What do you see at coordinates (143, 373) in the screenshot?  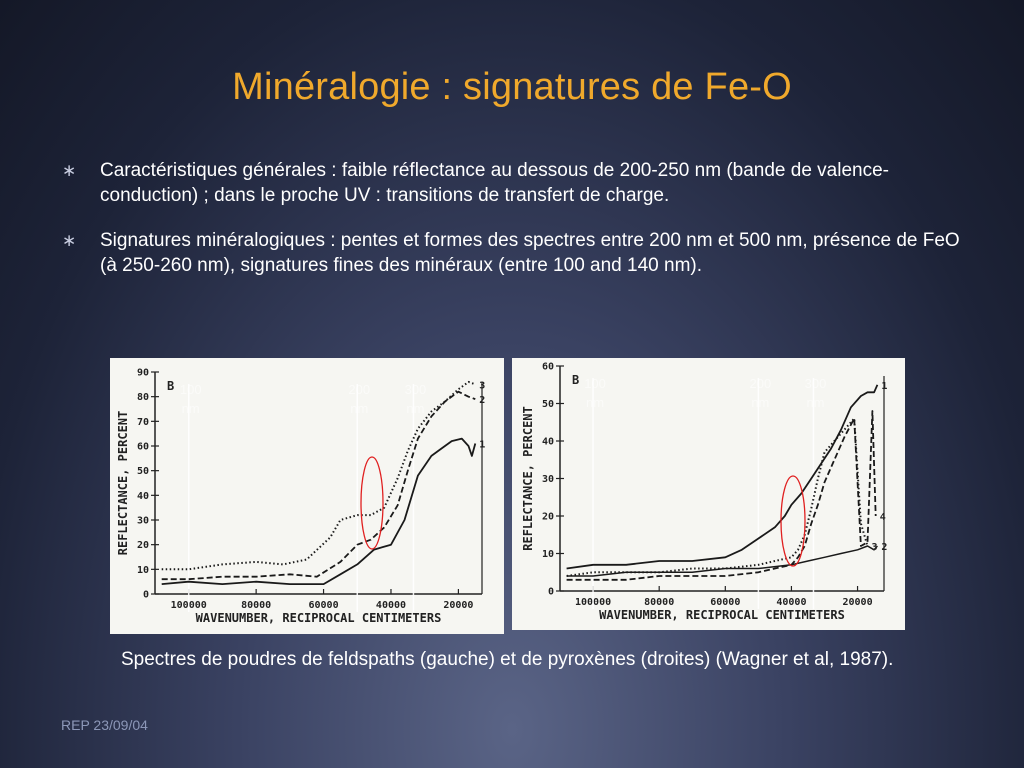 I see `y-tick-label: 90` at bounding box center [143, 373].